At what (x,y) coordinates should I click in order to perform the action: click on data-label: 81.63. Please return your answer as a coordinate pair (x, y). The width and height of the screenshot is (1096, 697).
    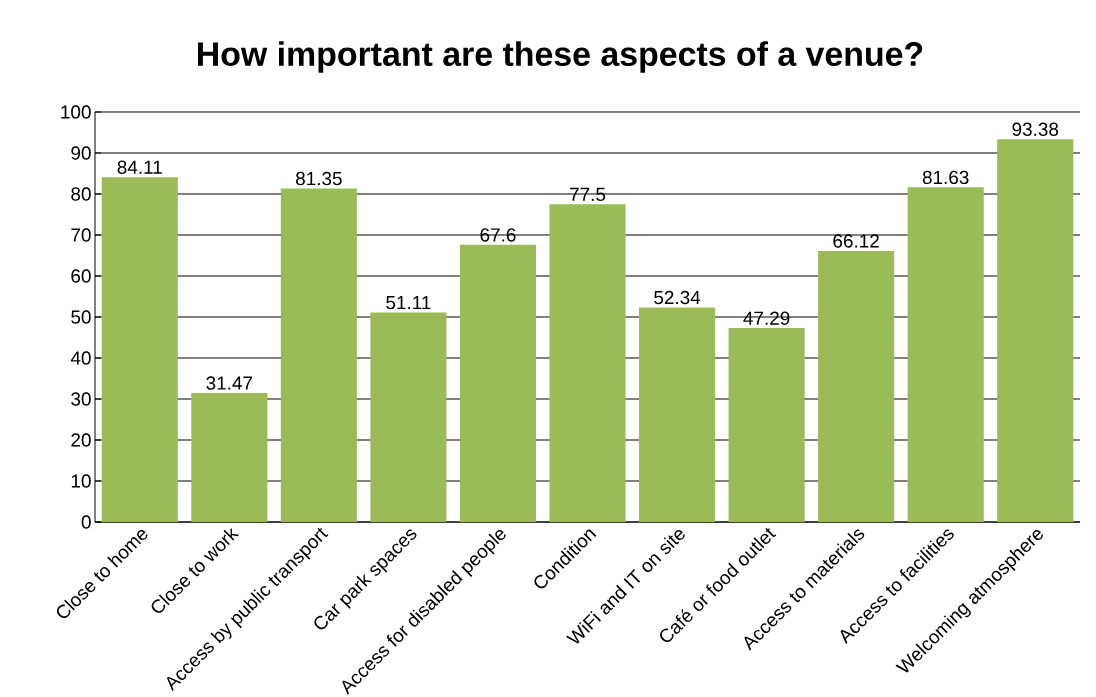
    Looking at the image, I should click on (945, 177).